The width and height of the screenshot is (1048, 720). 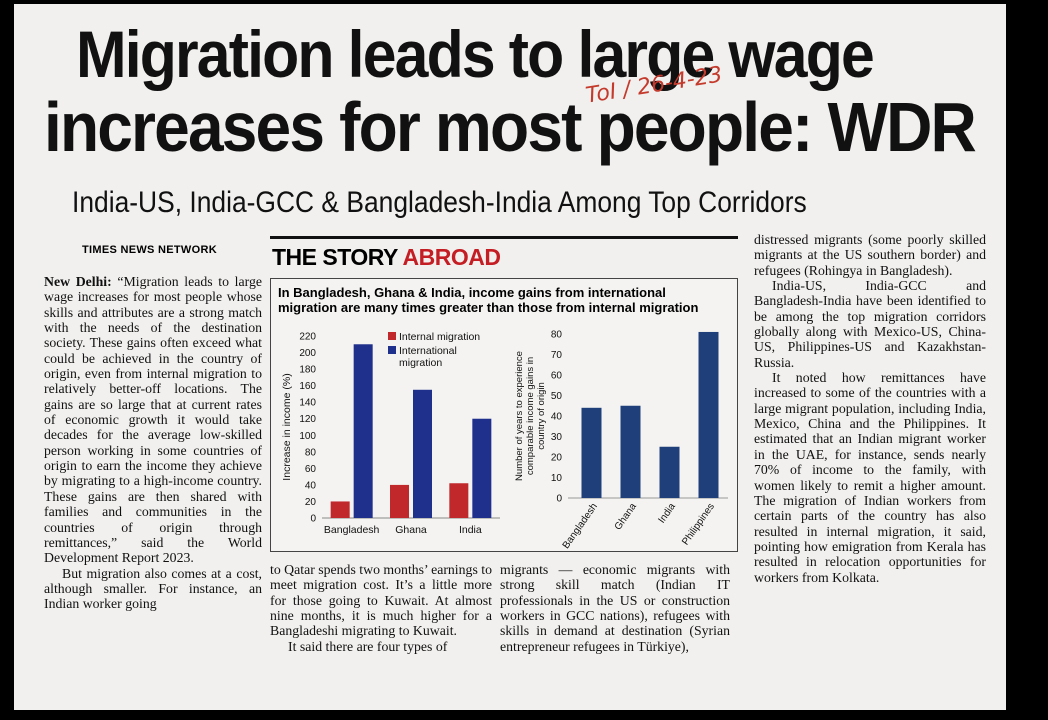 What do you see at coordinates (541, 416) in the screenshot?
I see `y-axis-title-line: country of origin` at bounding box center [541, 416].